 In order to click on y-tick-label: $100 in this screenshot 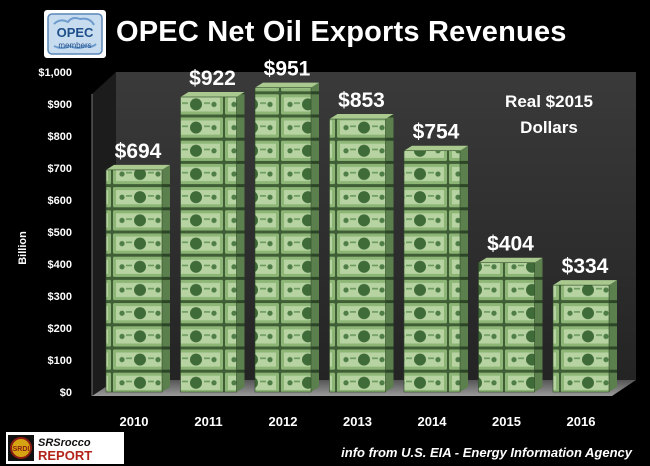, I will do `click(60, 361)`.